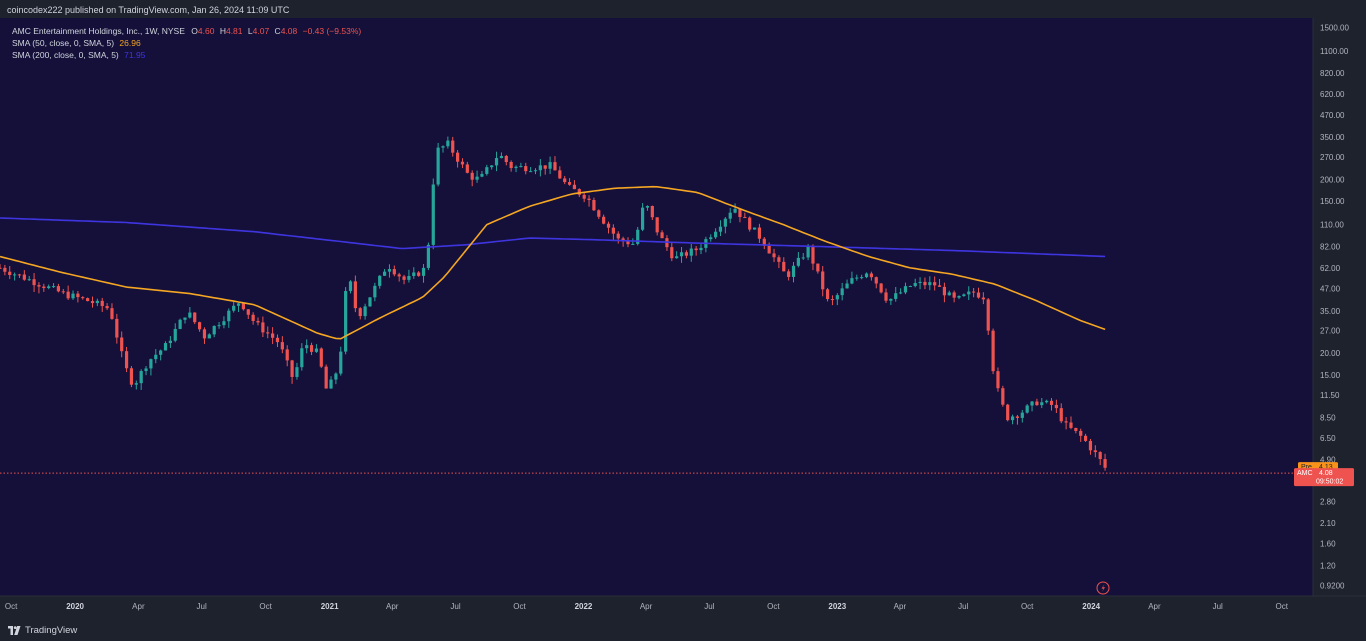 The image size is (1366, 641). What do you see at coordinates (683, 628) in the screenshot?
I see `footer-bar` at bounding box center [683, 628].